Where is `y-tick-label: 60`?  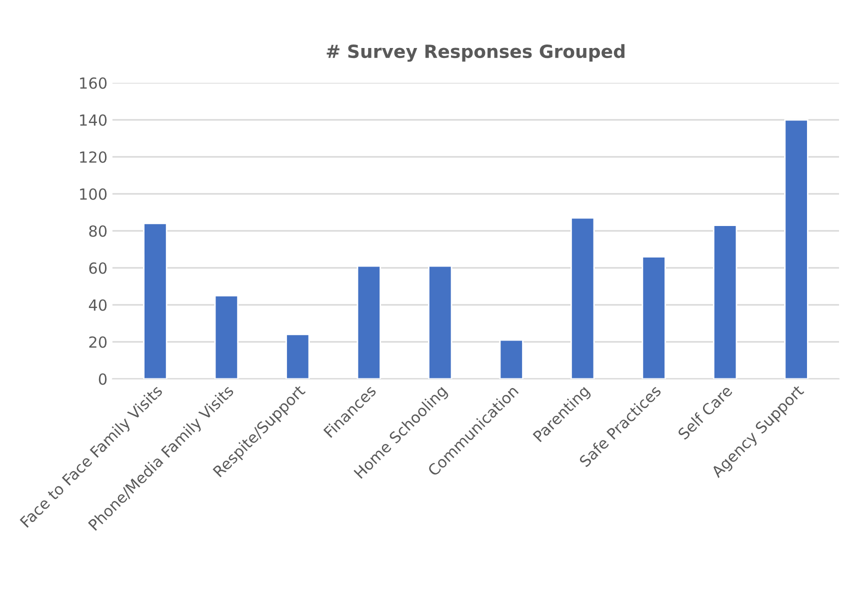
y-tick-label: 60 is located at coordinates (98, 268).